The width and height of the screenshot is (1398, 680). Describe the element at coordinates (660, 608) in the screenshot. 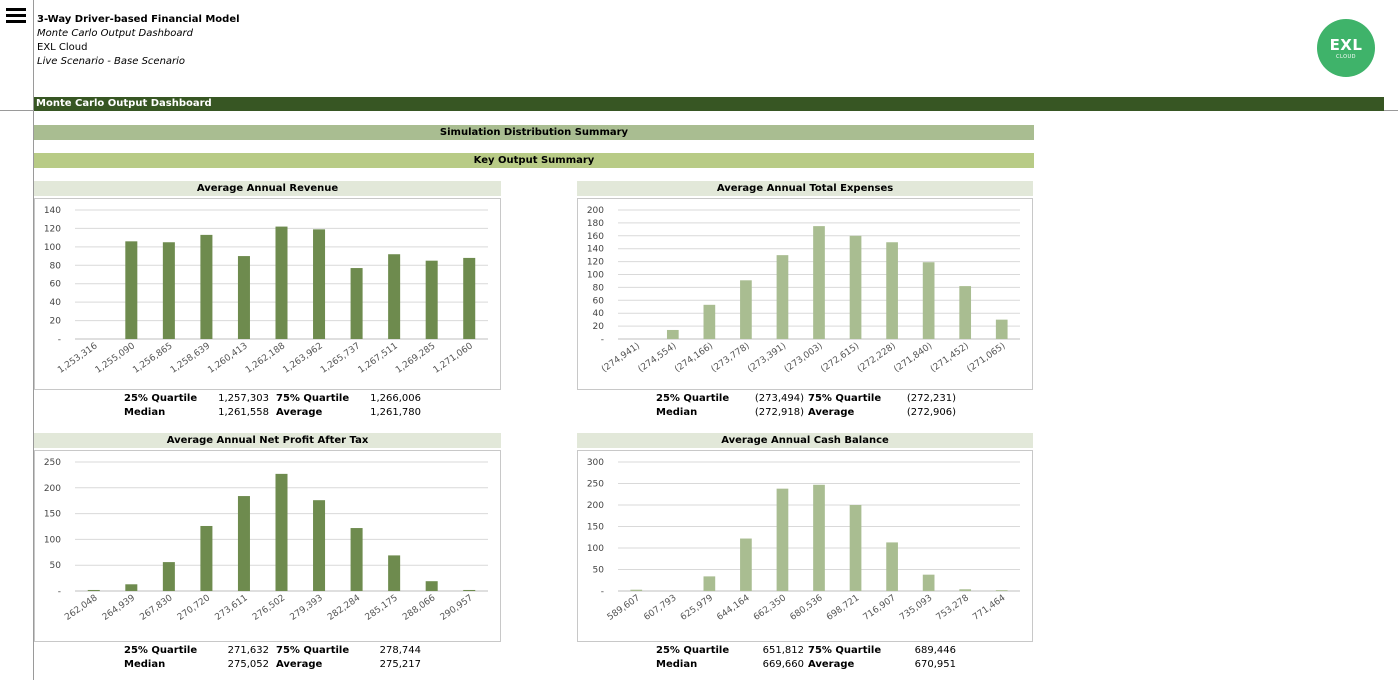

I see `x-tick-label: 607,793` at that location.